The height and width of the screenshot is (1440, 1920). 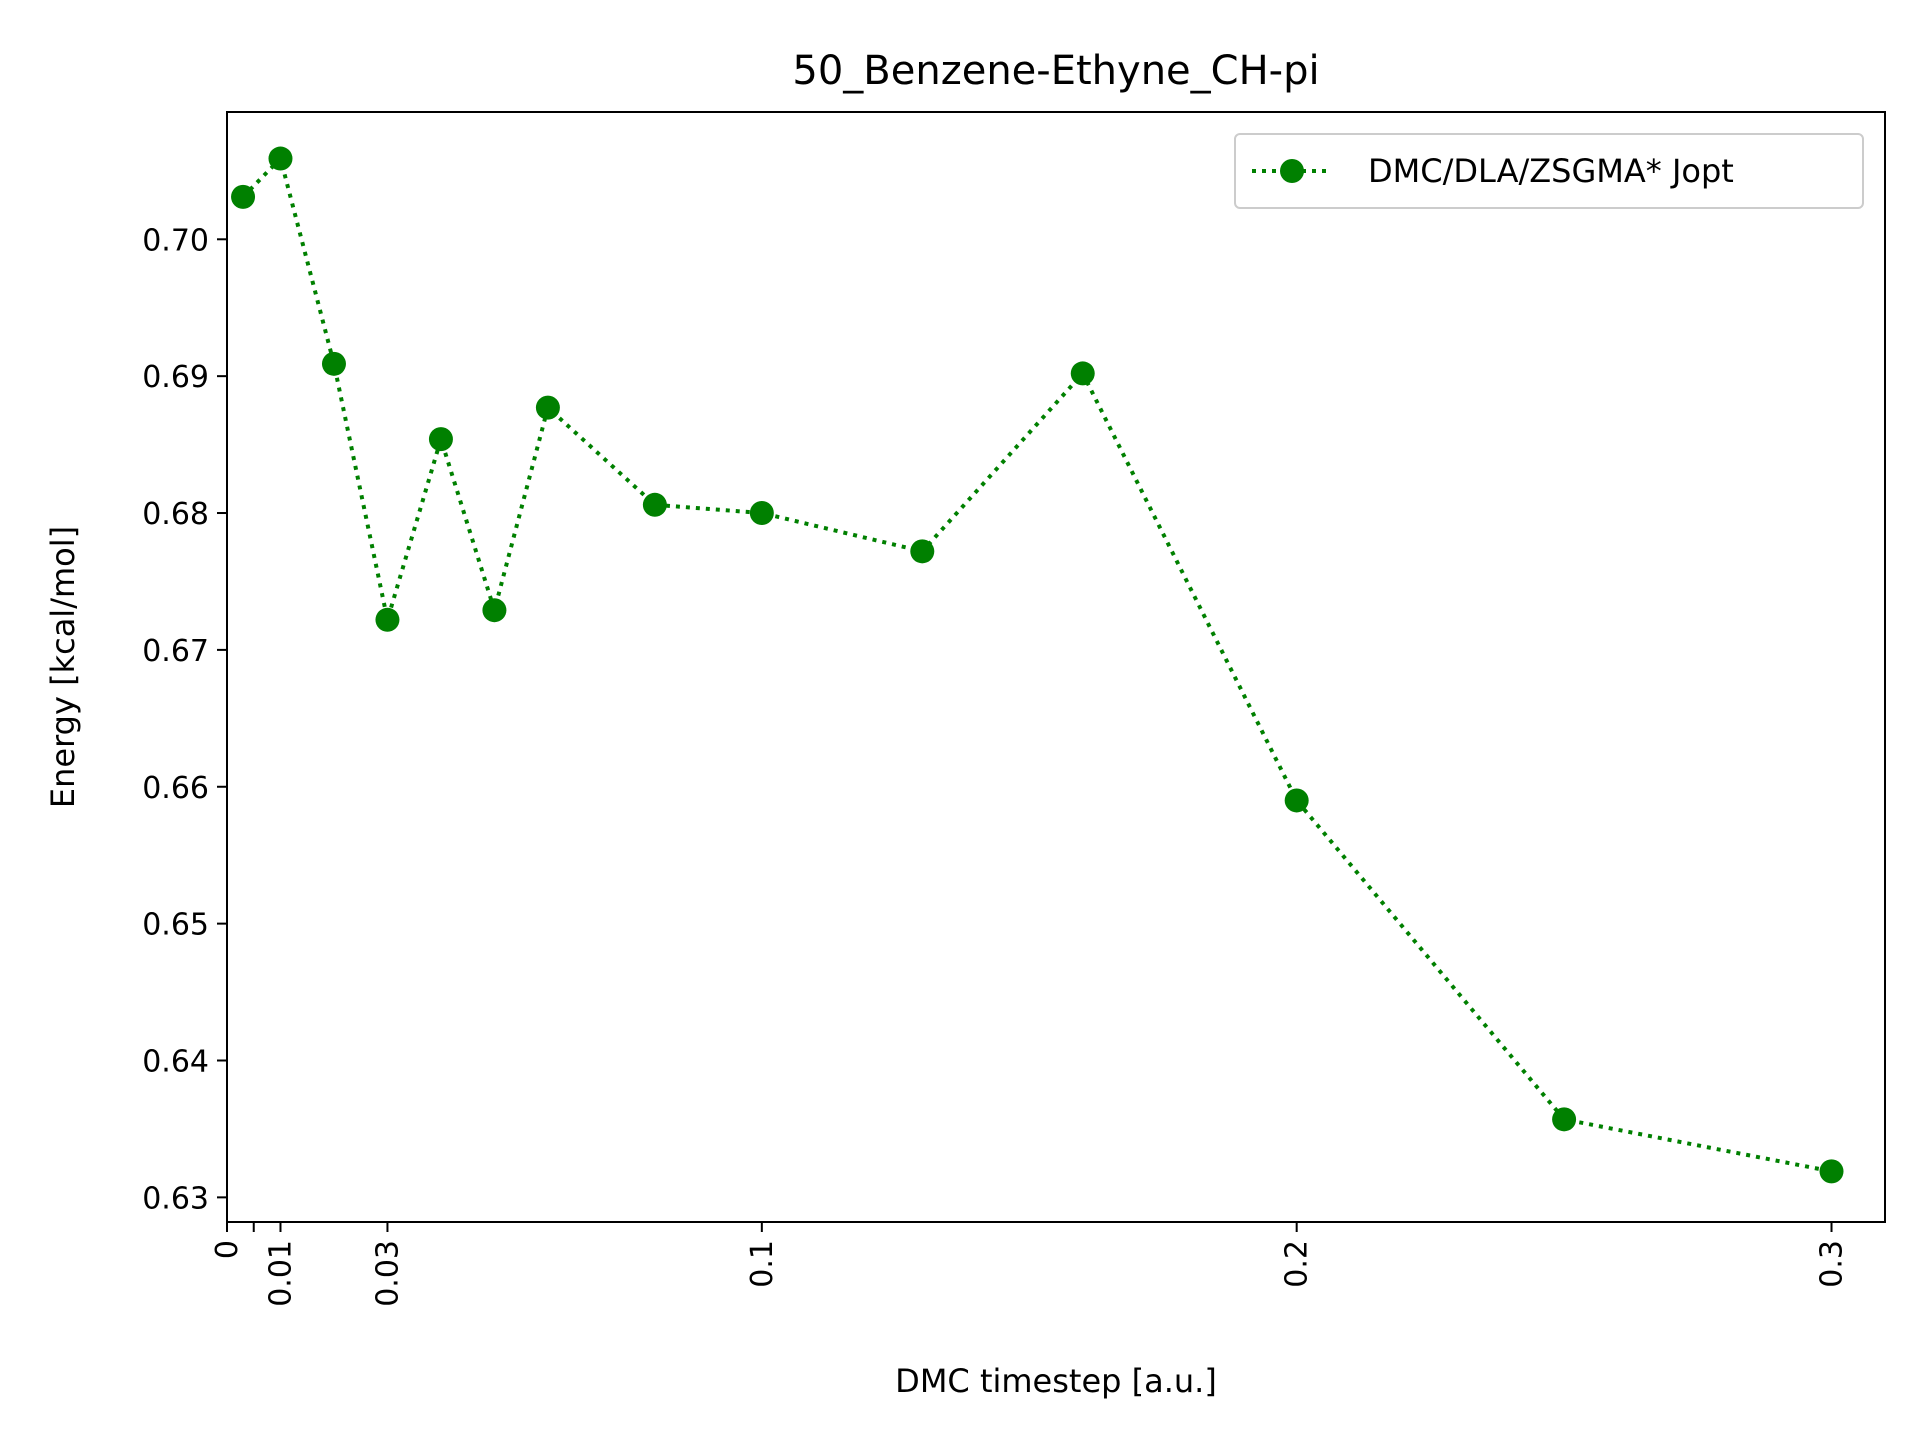 What do you see at coordinates (175, 240) in the screenshot?
I see `y-tick-label: 0.70` at bounding box center [175, 240].